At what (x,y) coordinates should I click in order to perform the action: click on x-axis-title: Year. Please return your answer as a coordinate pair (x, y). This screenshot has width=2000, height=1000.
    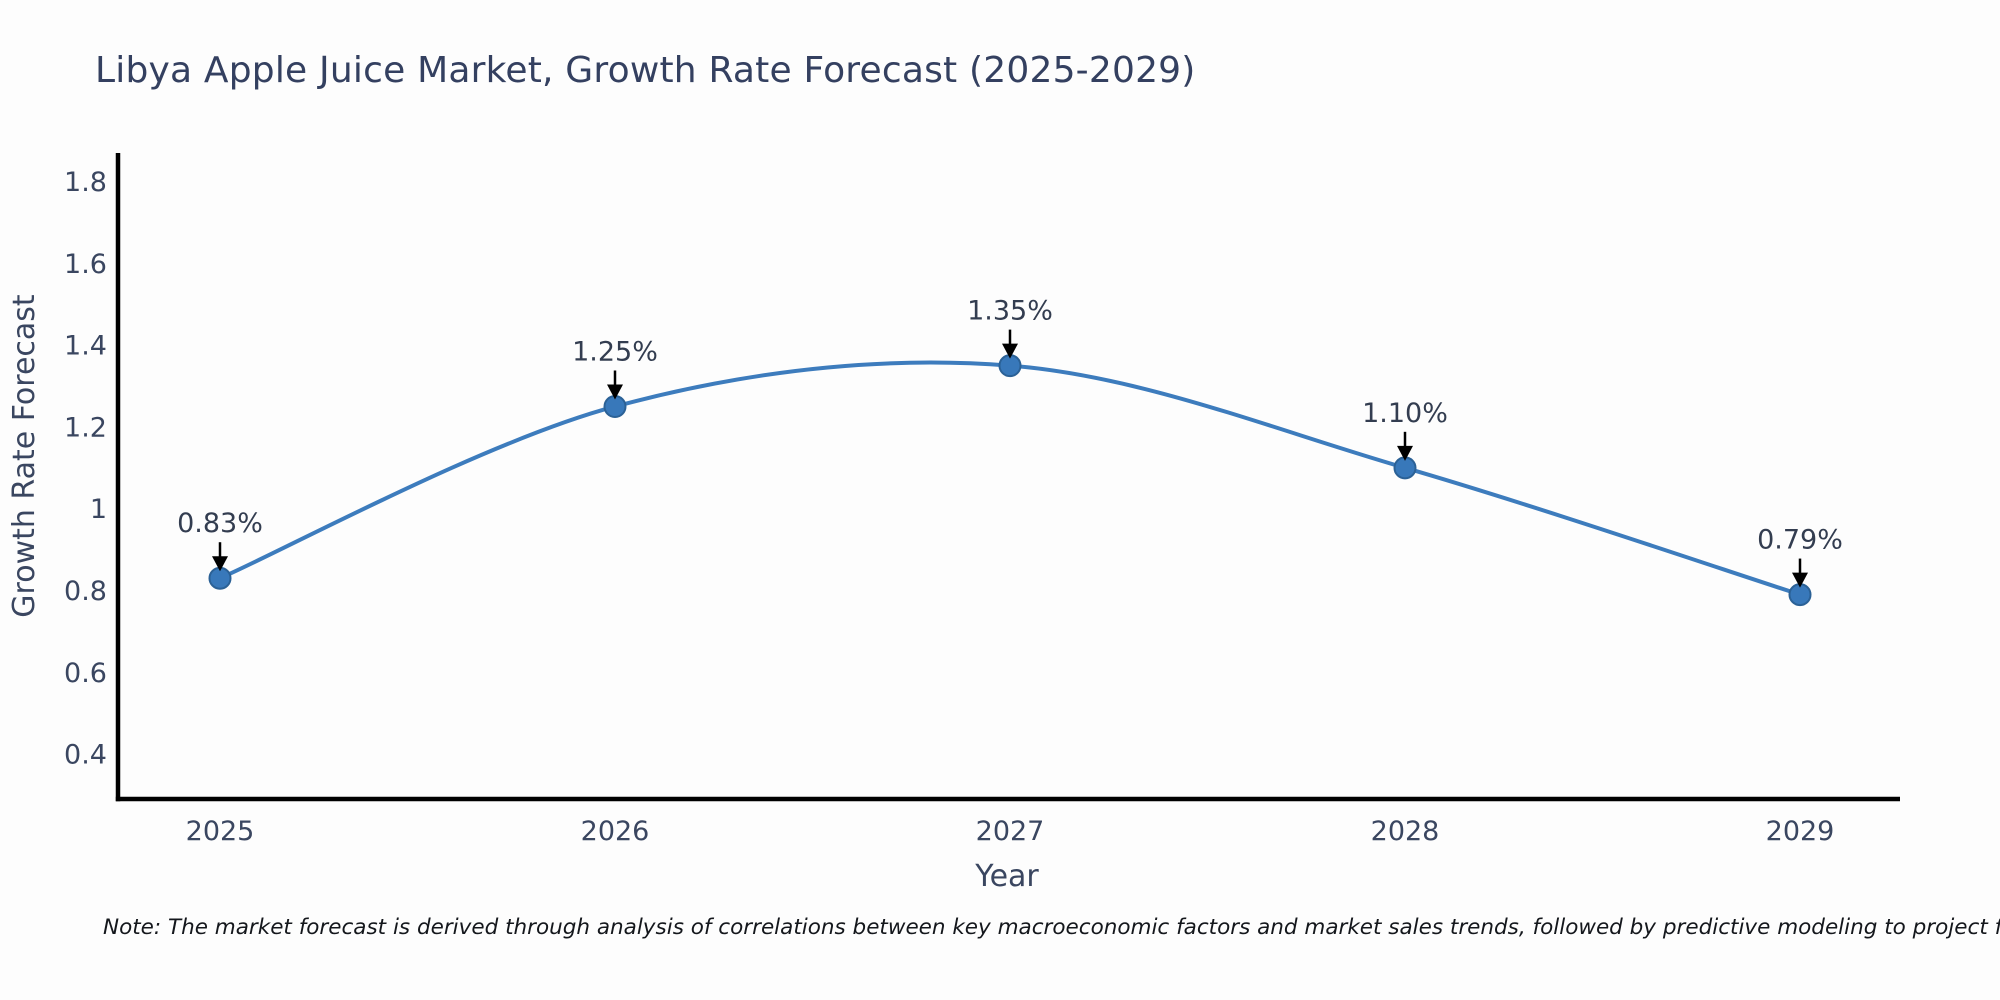
    Looking at the image, I should click on (1006, 876).